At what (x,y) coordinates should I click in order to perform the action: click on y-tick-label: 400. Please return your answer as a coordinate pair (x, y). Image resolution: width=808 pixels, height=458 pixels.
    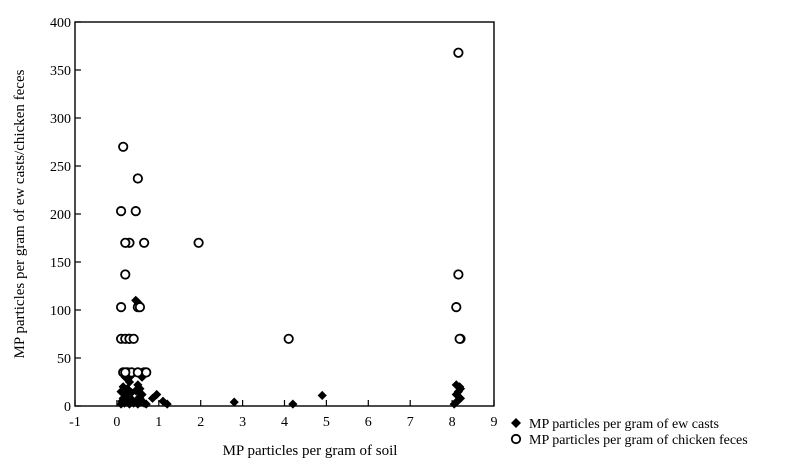
    Looking at the image, I should click on (60, 23).